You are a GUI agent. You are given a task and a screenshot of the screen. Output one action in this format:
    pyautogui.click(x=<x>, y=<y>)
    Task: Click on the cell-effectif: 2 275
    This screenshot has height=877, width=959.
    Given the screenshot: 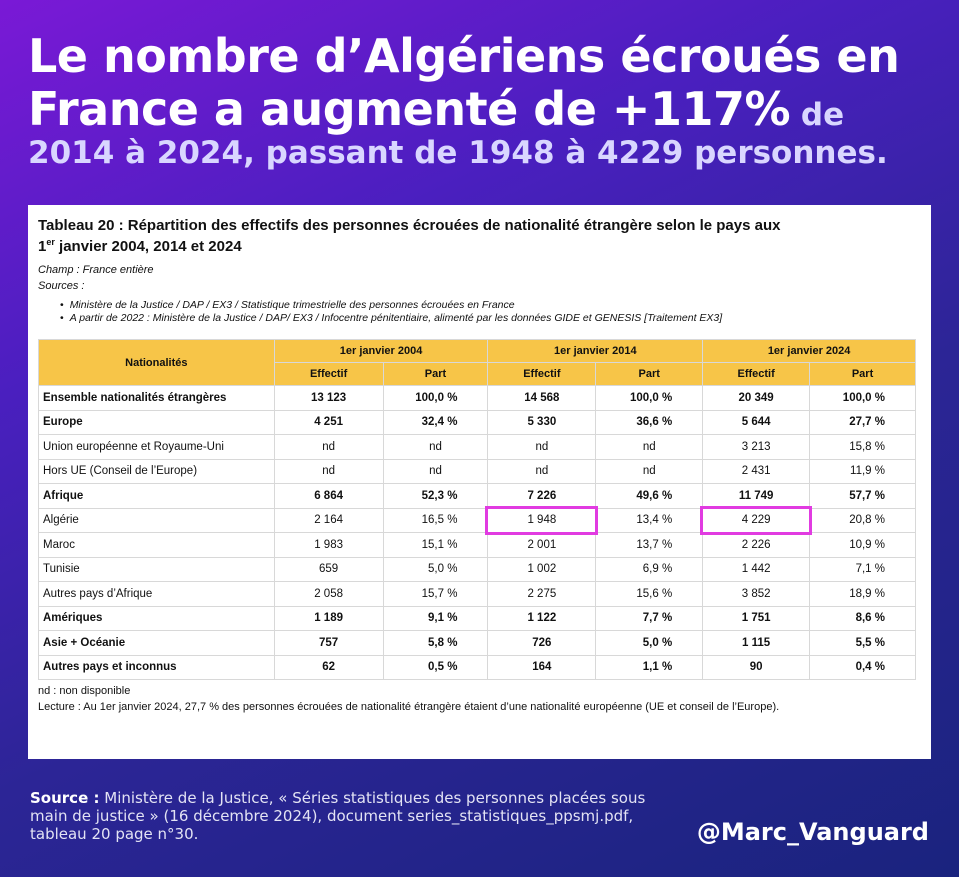 What is the action you would take?
    pyautogui.click(x=542, y=594)
    